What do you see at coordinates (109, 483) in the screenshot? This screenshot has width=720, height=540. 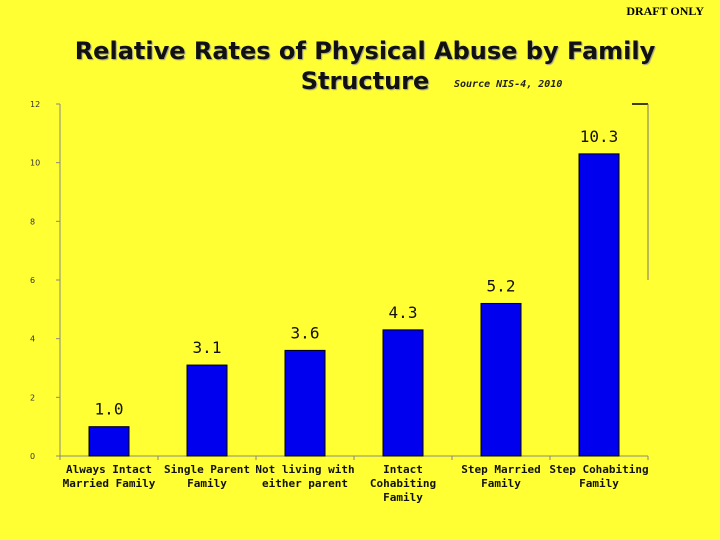 I see `x-category-label-line: Married Family` at bounding box center [109, 483].